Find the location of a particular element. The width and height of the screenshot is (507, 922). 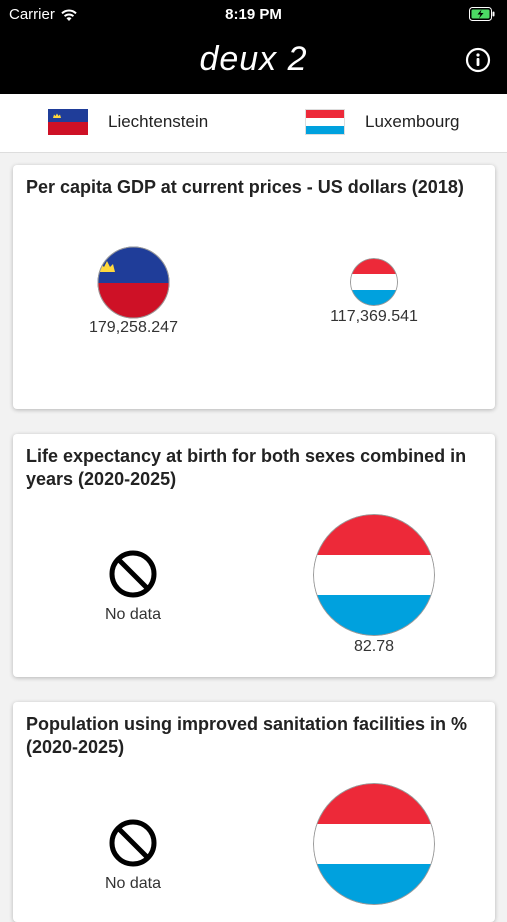

wifi-icon is located at coordinates (69, 15).